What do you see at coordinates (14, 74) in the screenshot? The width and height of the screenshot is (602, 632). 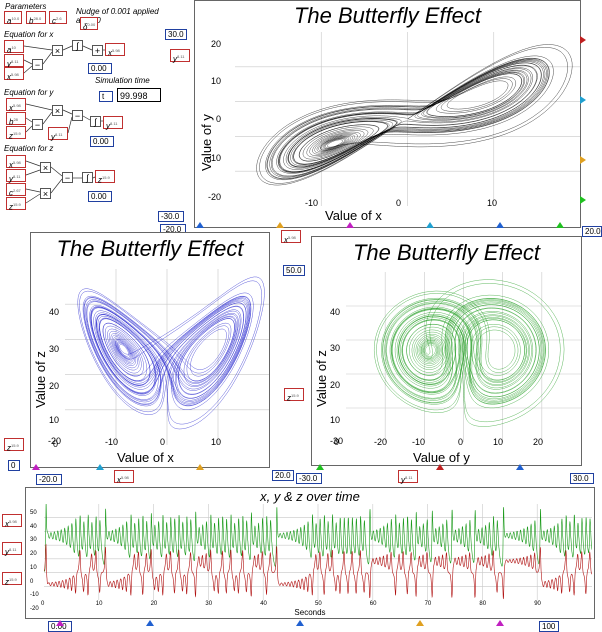 I see `eq-x-x: x5.98` at bounding box center [14, 74].